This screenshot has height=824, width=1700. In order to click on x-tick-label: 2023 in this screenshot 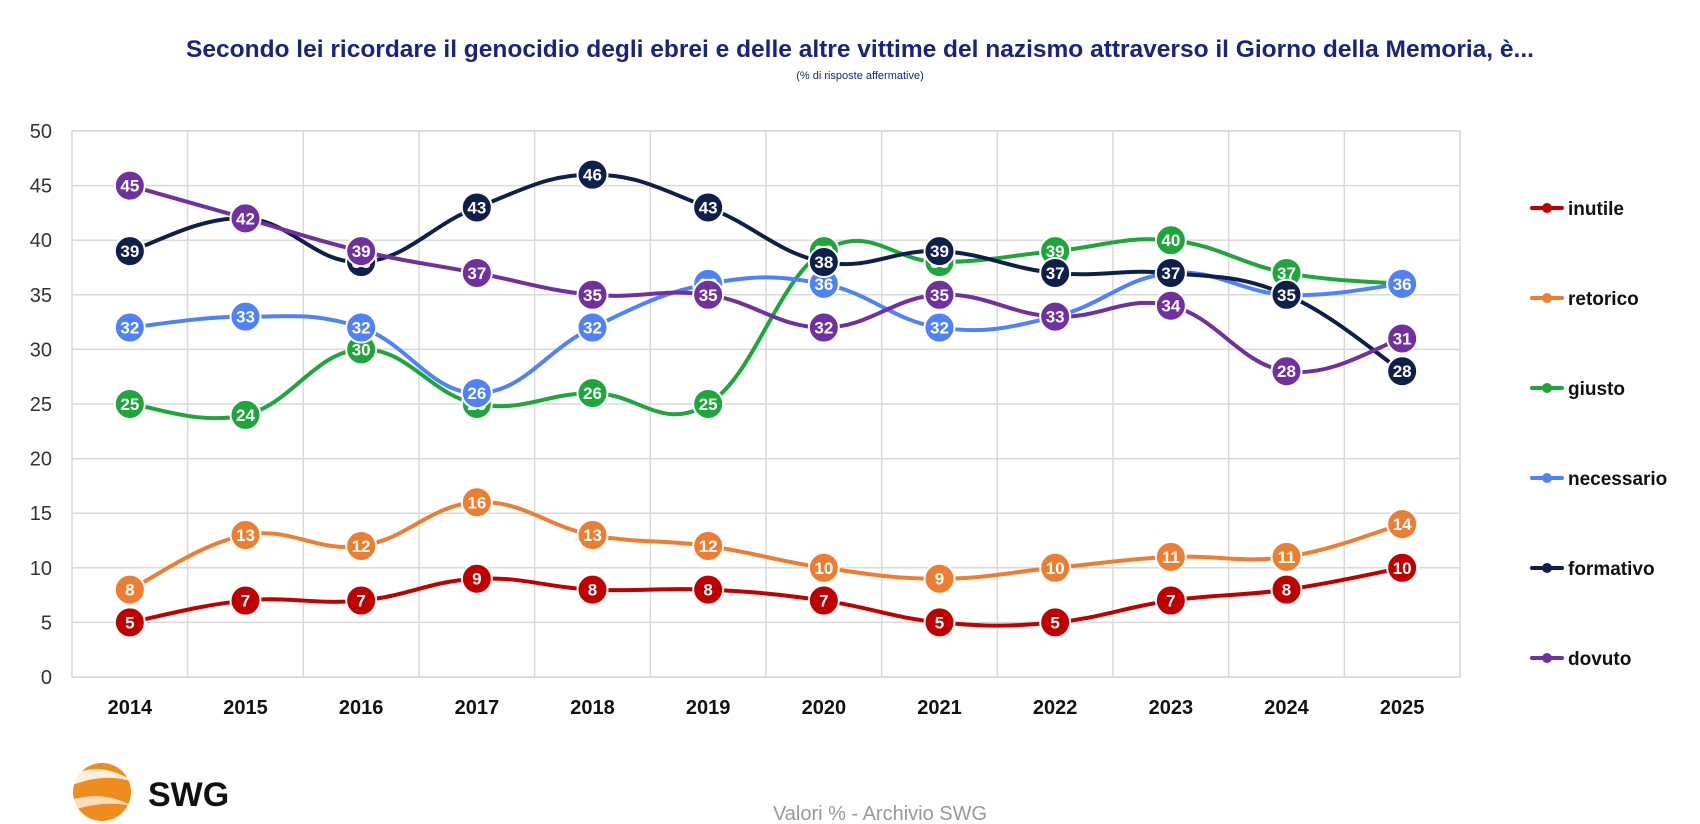, I will do `click(1171, 708)`.